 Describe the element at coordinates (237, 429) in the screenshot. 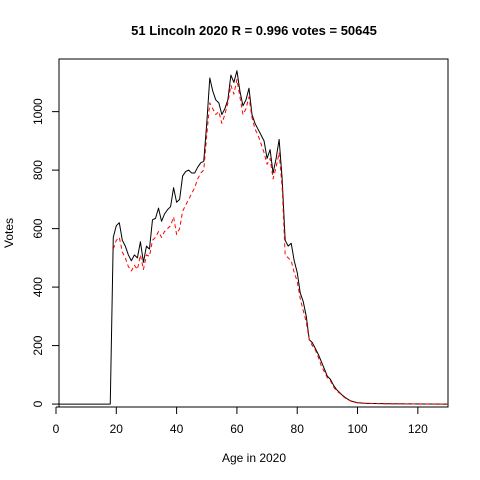

I see `x-tick-label: 60` at that location.